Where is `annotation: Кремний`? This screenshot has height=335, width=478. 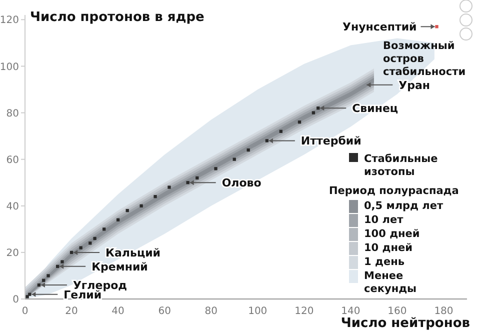 annotation: Кремний is located at coordinates (120, 267).